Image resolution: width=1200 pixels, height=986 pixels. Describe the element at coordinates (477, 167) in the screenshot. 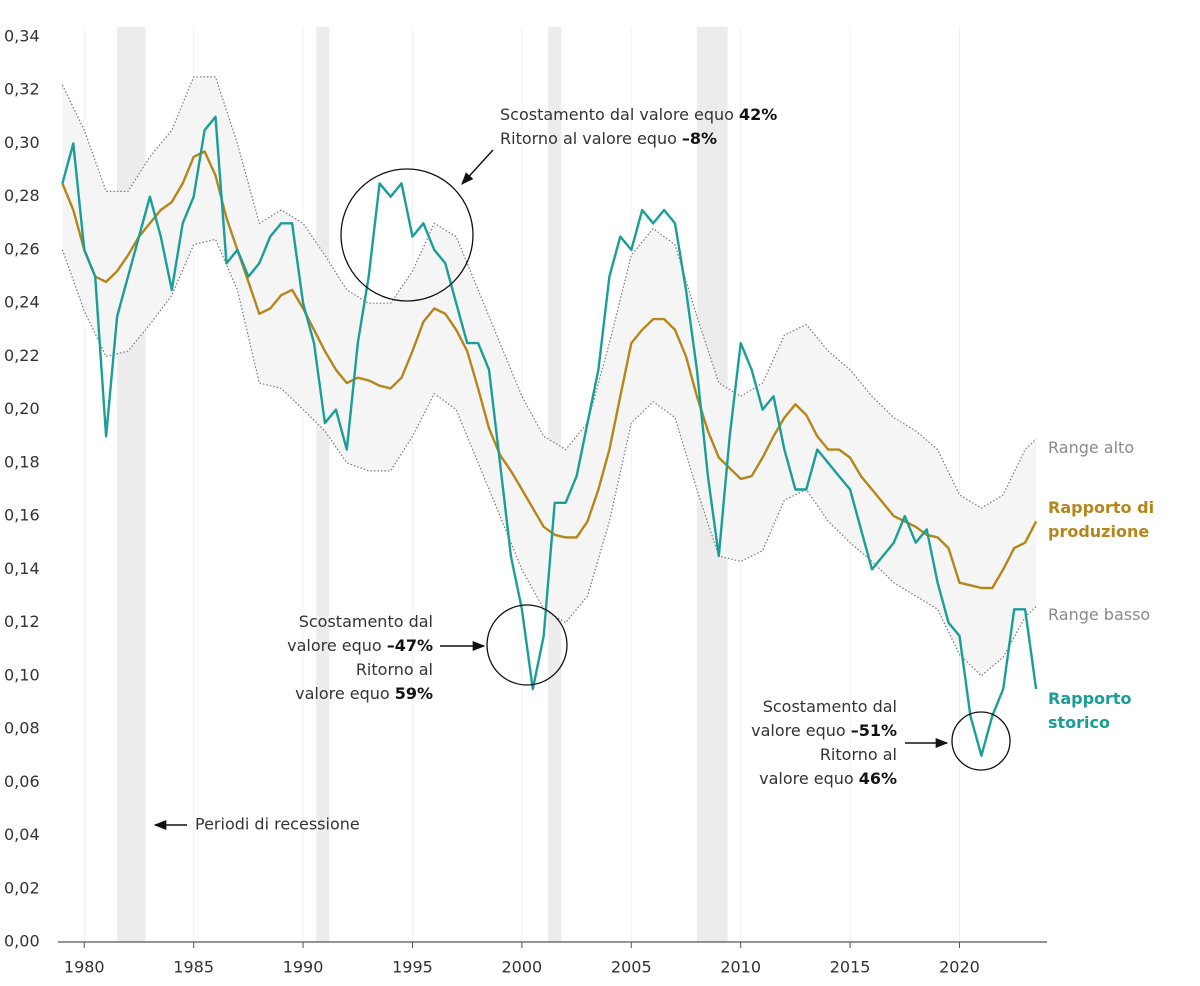

I see `annotation-arrow` at that location.